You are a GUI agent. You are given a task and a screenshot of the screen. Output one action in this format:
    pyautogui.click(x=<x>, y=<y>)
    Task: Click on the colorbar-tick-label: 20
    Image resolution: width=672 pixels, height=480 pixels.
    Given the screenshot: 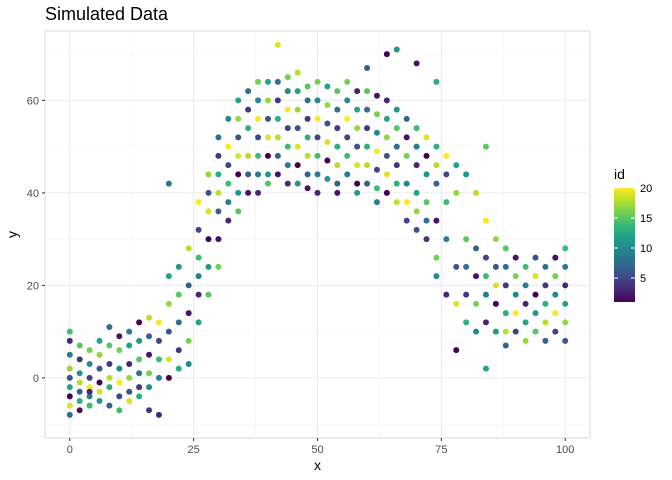 What is the action you would take?
    pyautogui.click(x=646, y=189)
    